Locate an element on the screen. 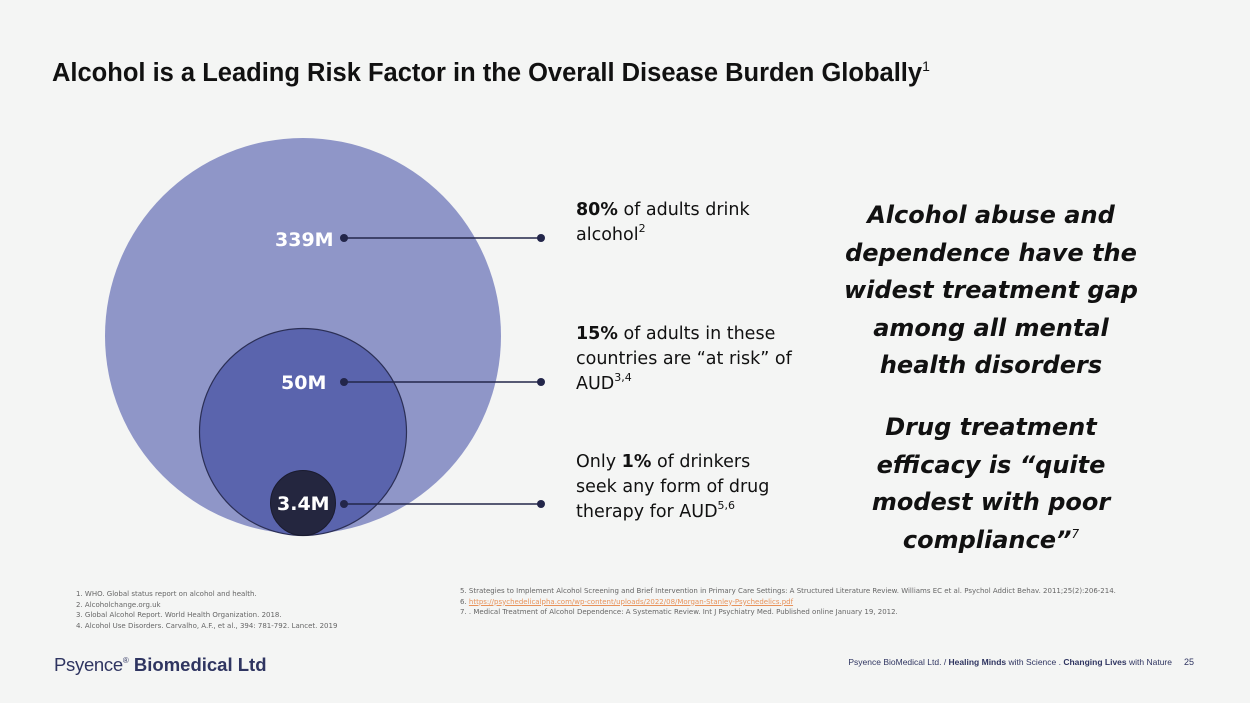  label-50m: 50M is located at coordinates (304, 383).